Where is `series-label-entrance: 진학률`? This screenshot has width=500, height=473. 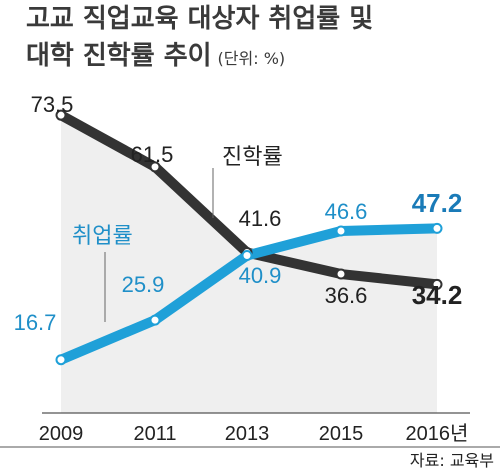 series-label-entrance: 진학률 is located at coordinates (252, 157).